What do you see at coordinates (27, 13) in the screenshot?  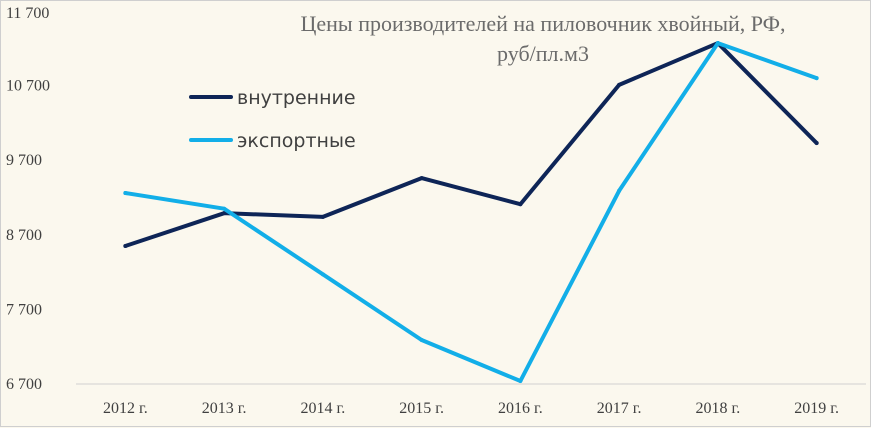 I see `y-tick-label: 11 700` at bounding box center [27, 13].